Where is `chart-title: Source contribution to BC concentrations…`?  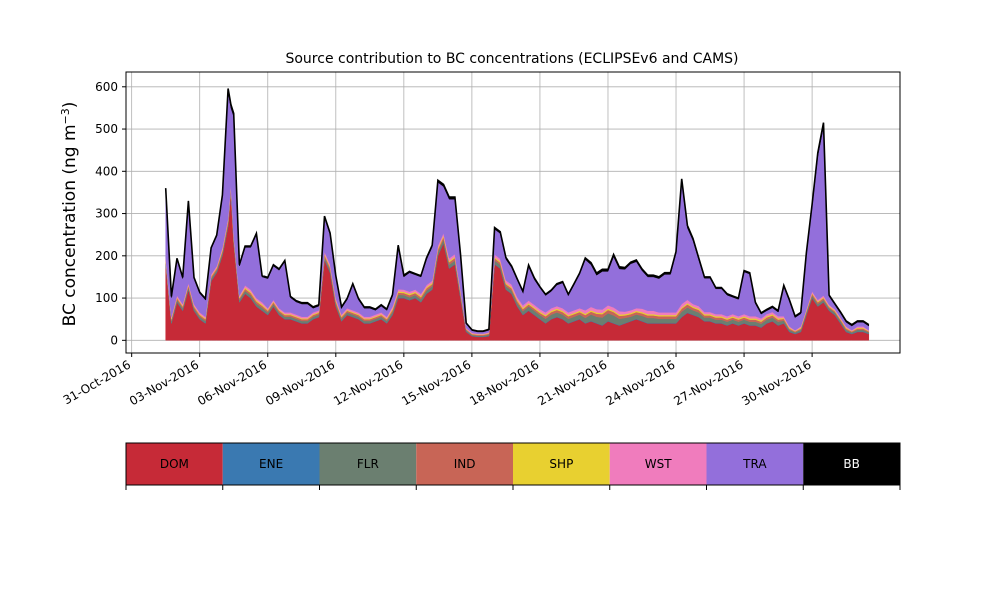 chart-title: Source contribution to BC concentrations… is located at coordinates (511, 59).